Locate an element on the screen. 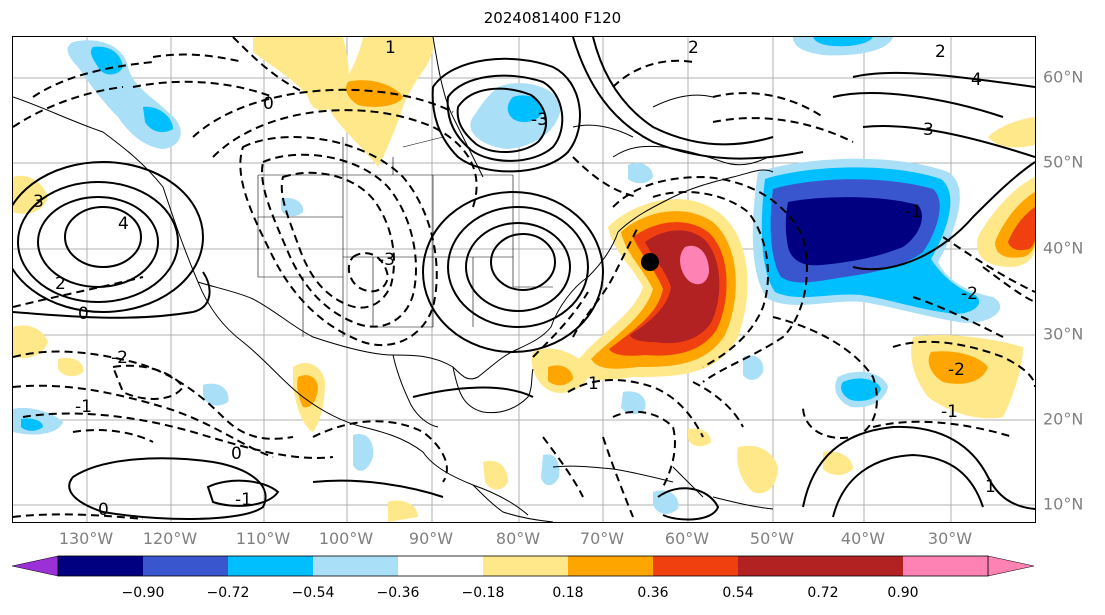 This screenshot has width=1105, height=615. colorbar-label: 0.18 is located at coordinates (568, 593).